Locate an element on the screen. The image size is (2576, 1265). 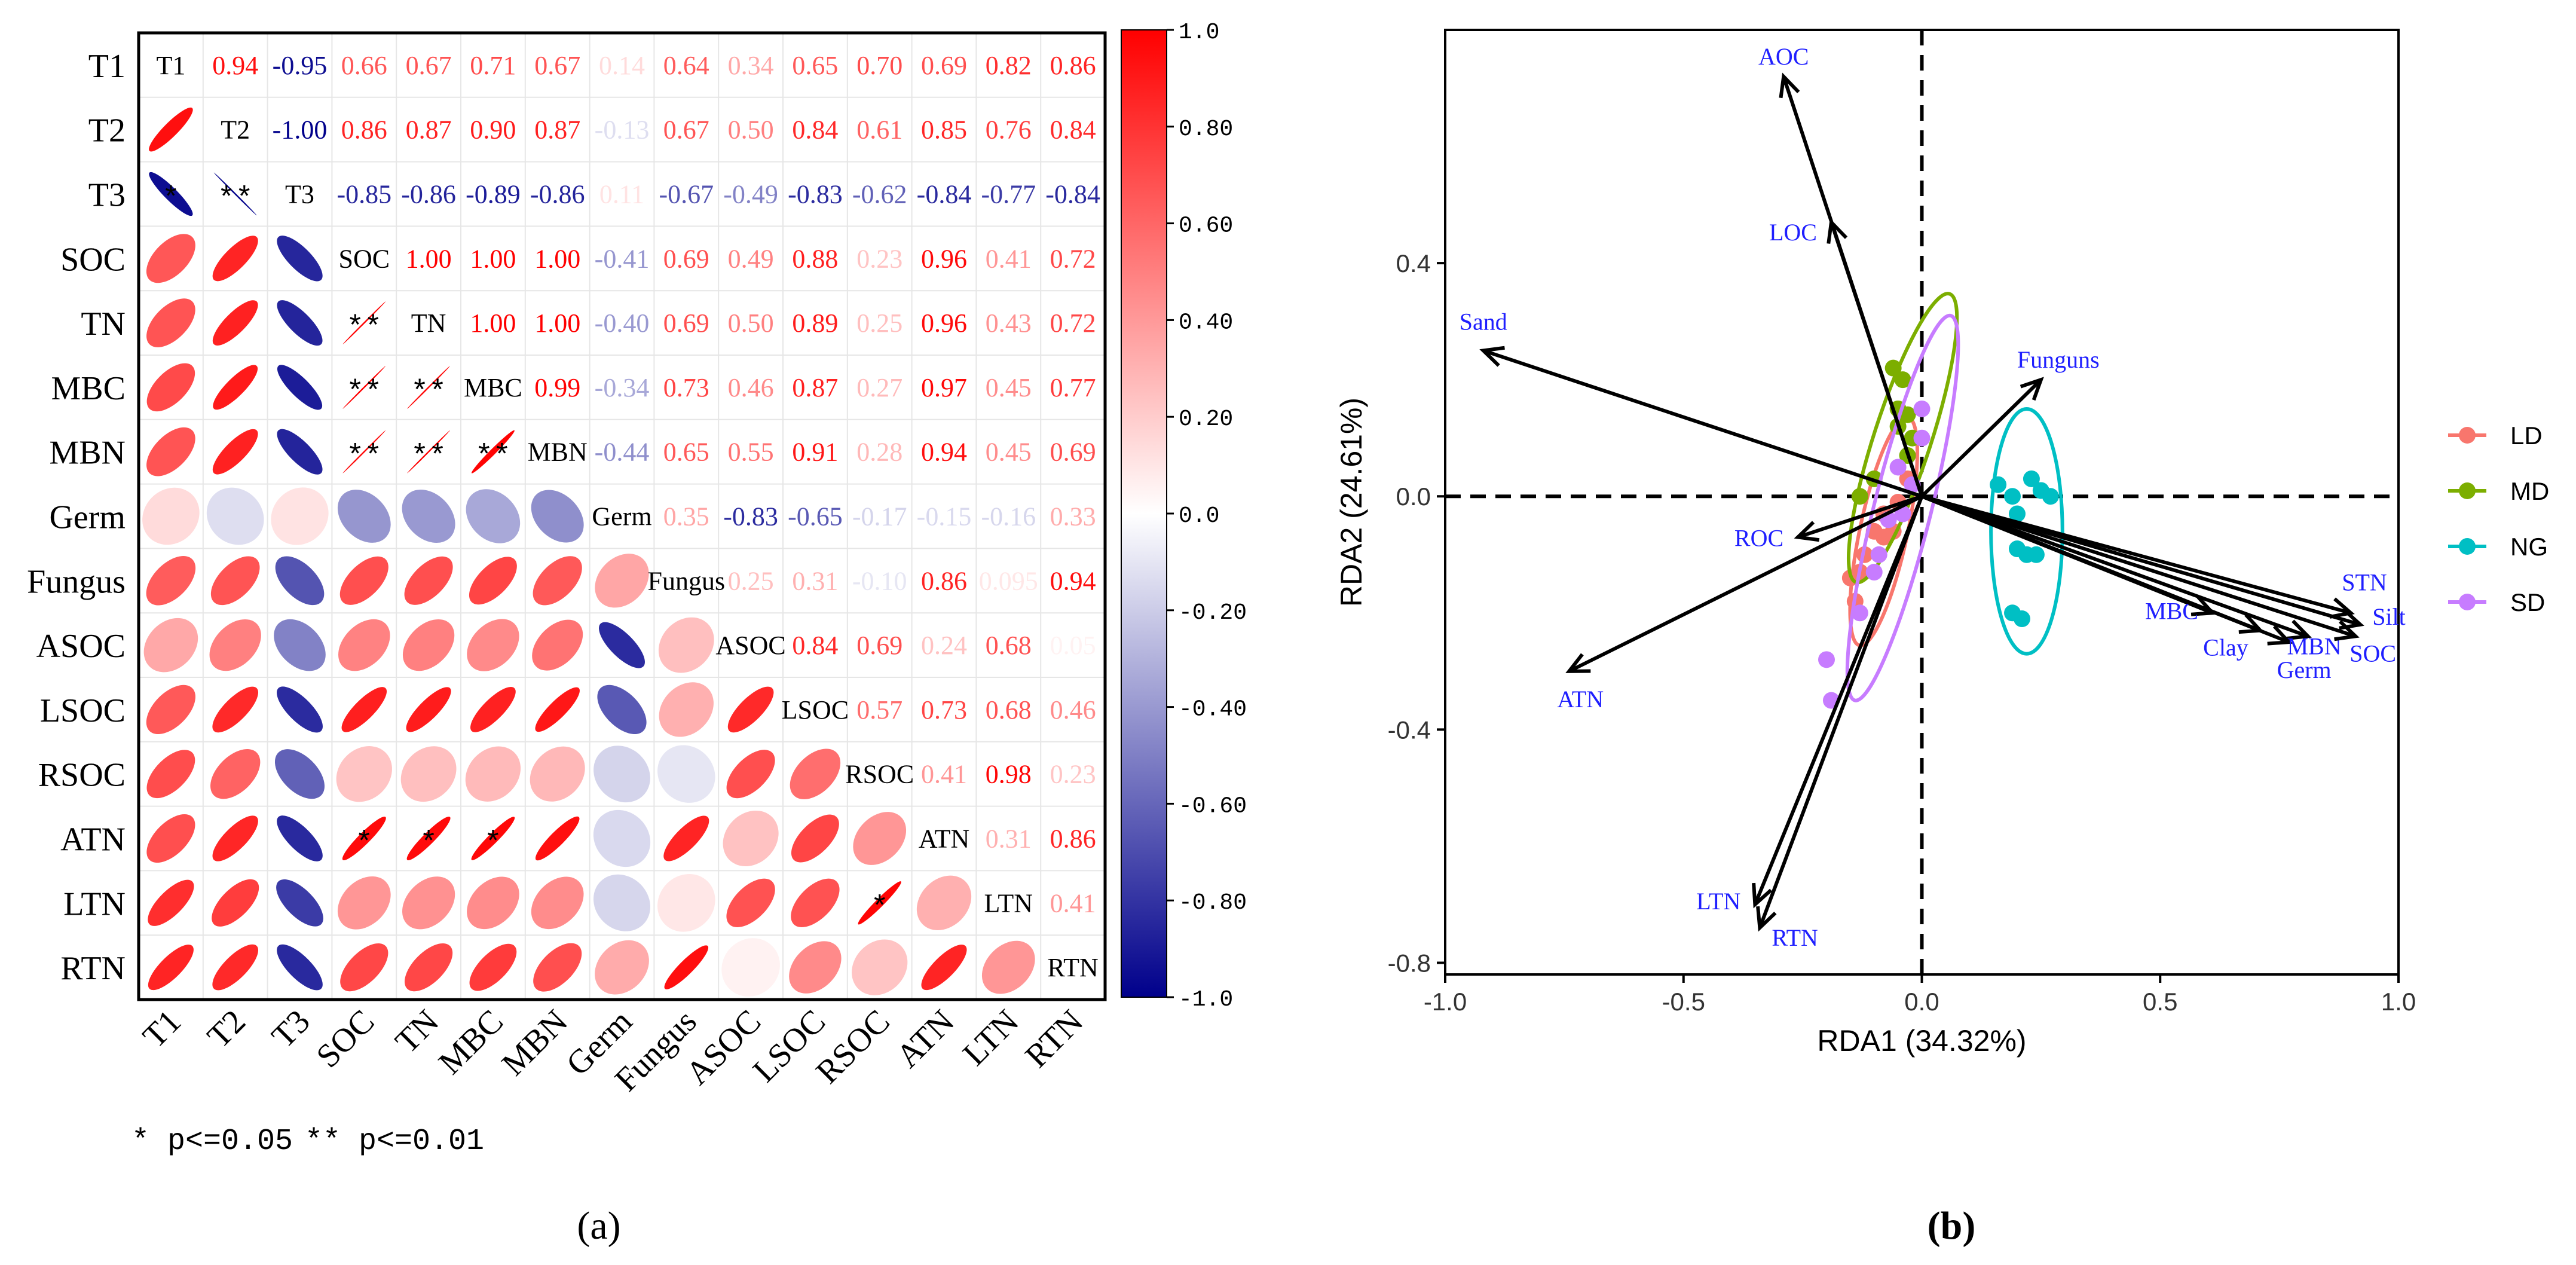
diag-label-fungus: Fungus is located at coordinates (687, 580).